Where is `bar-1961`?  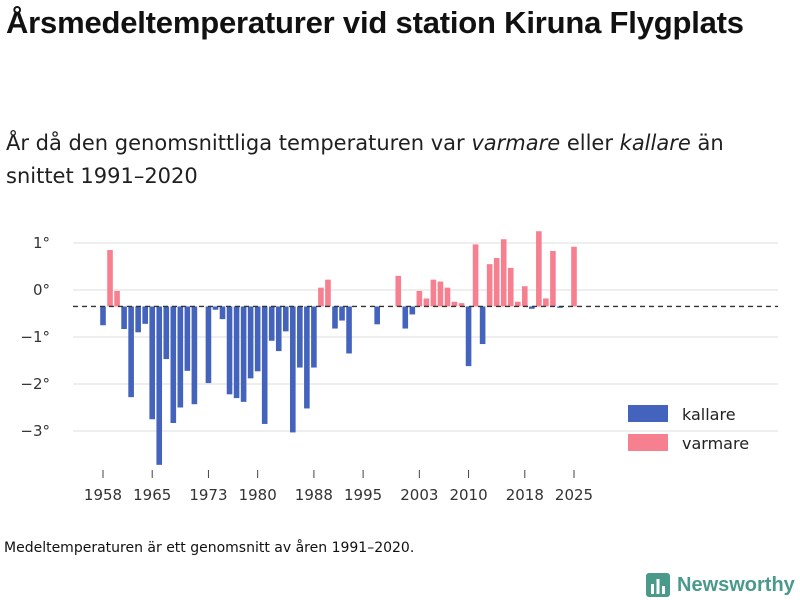
bar-1961 is located at coordinates (124, 318).